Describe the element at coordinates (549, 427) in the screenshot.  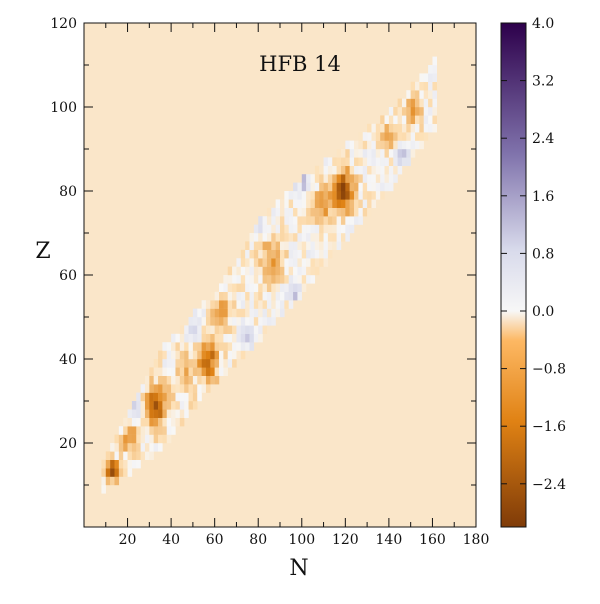
I see `colorbar-tick-label: −1.6` at that location.